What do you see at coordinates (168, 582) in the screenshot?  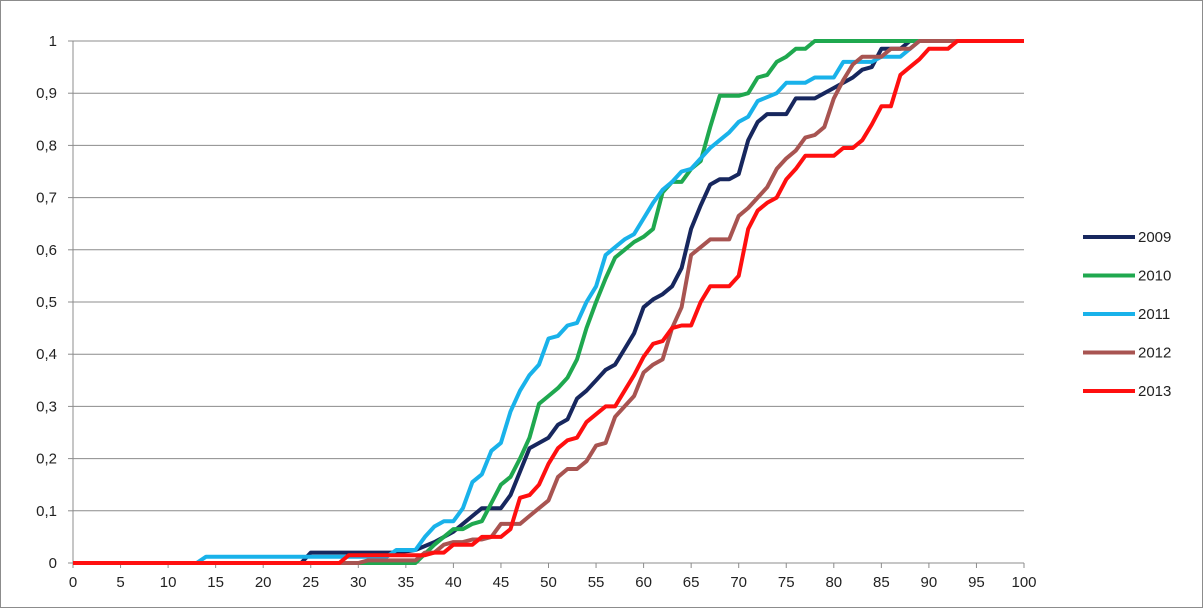 I see `x-tick-label: 10` at bounding box center [168, 582].